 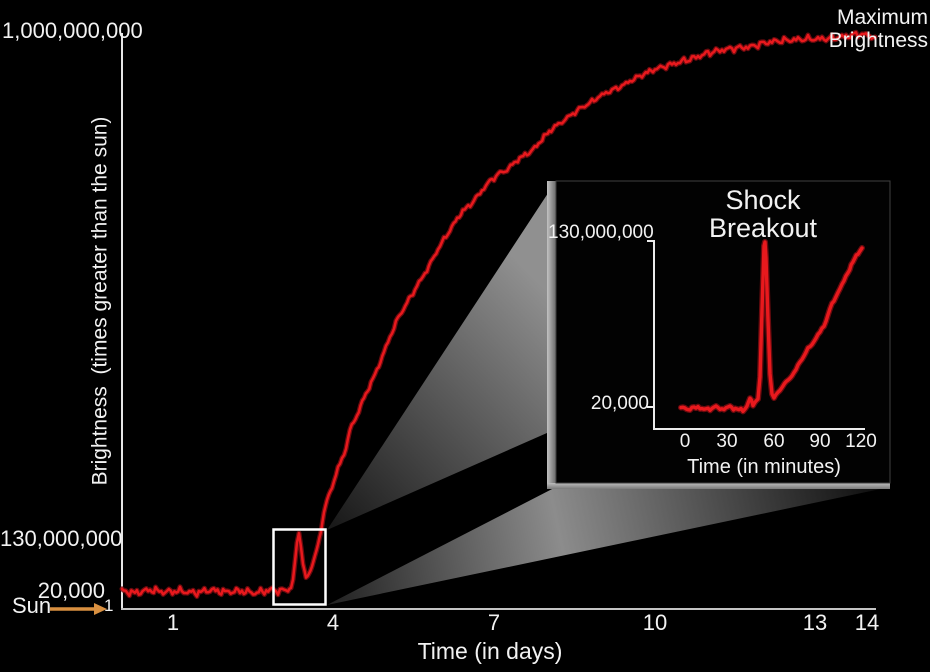 I want to click on main-x-tick-14: 14, so click(x=867, y=622).